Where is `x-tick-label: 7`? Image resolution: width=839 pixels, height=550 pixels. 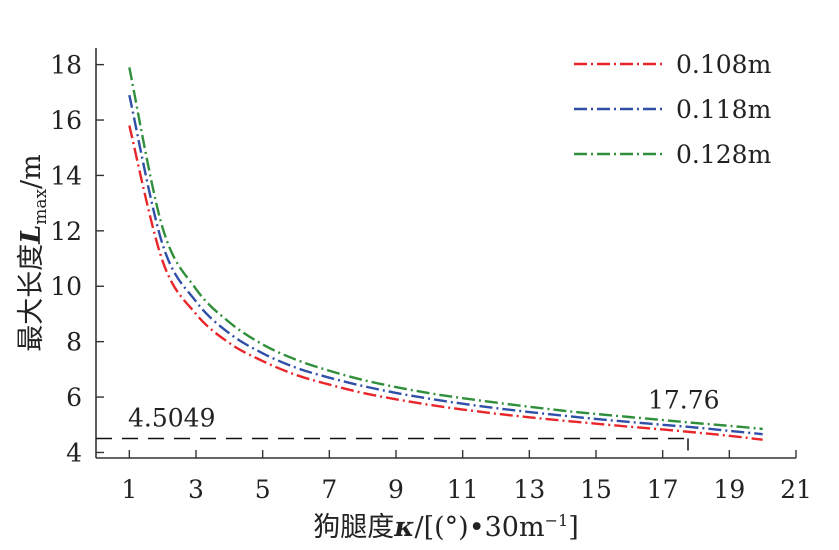 x-tick-label: 7 is located at coordinates (329, 489).